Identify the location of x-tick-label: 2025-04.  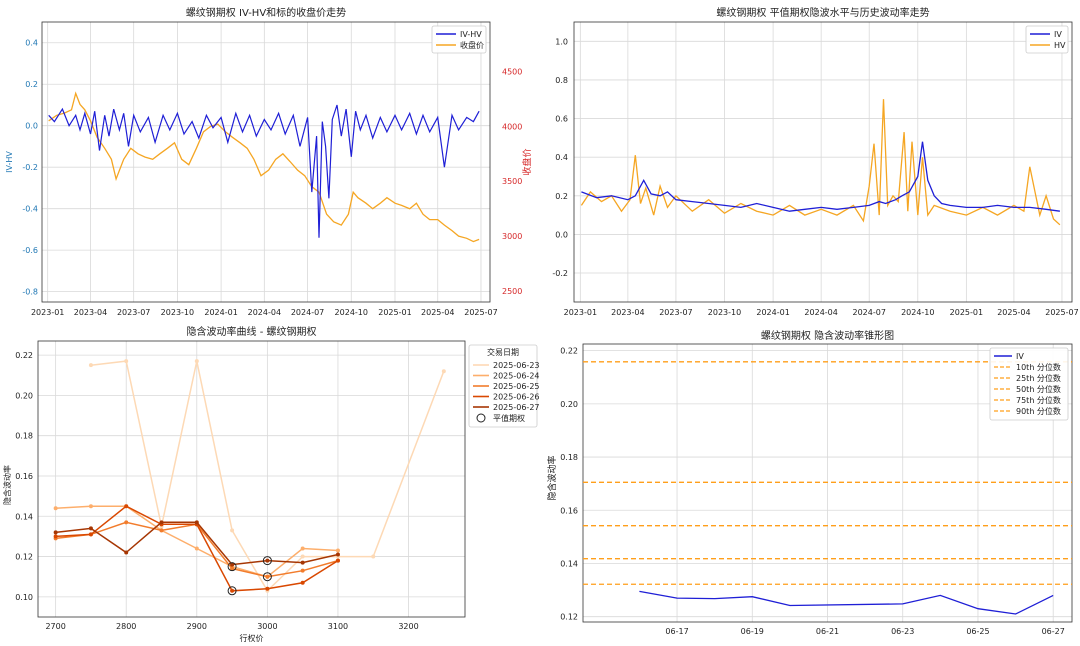
(1013, 312).